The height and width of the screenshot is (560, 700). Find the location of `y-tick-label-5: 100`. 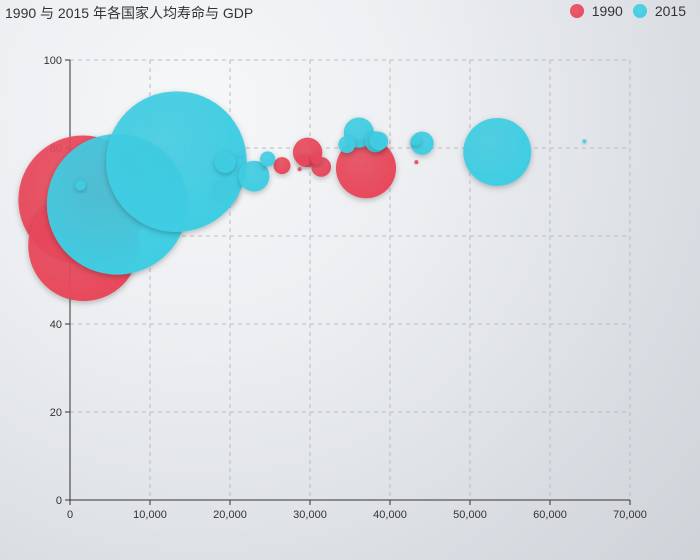

y-tick-label-5: 100 is located at coordinates (53, 61).